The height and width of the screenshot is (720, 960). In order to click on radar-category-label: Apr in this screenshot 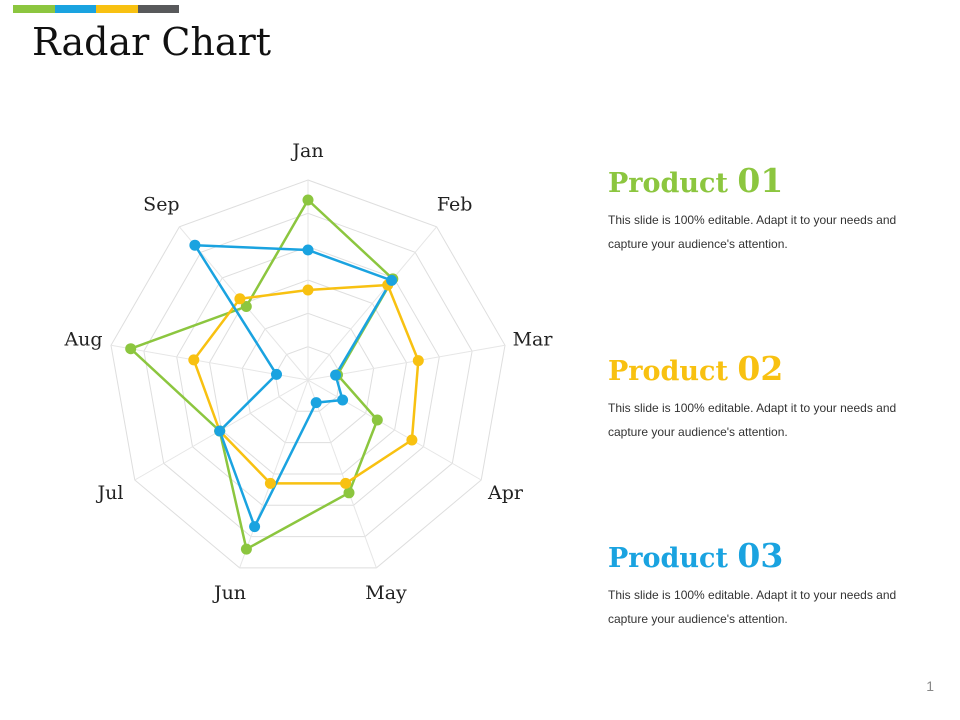, I will do `click(505, 493)`.